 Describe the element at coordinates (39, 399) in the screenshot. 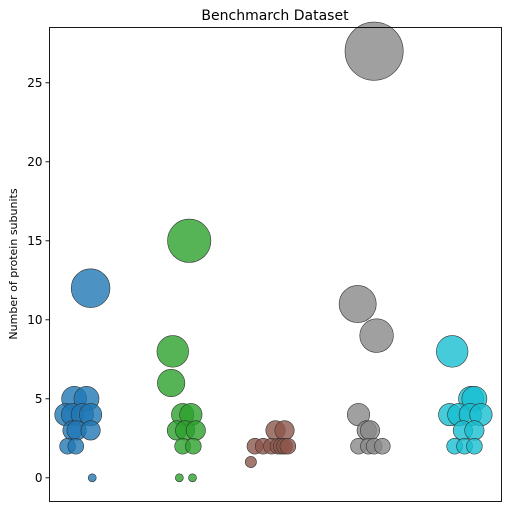

I see `y-tick-label: 5` at that location.